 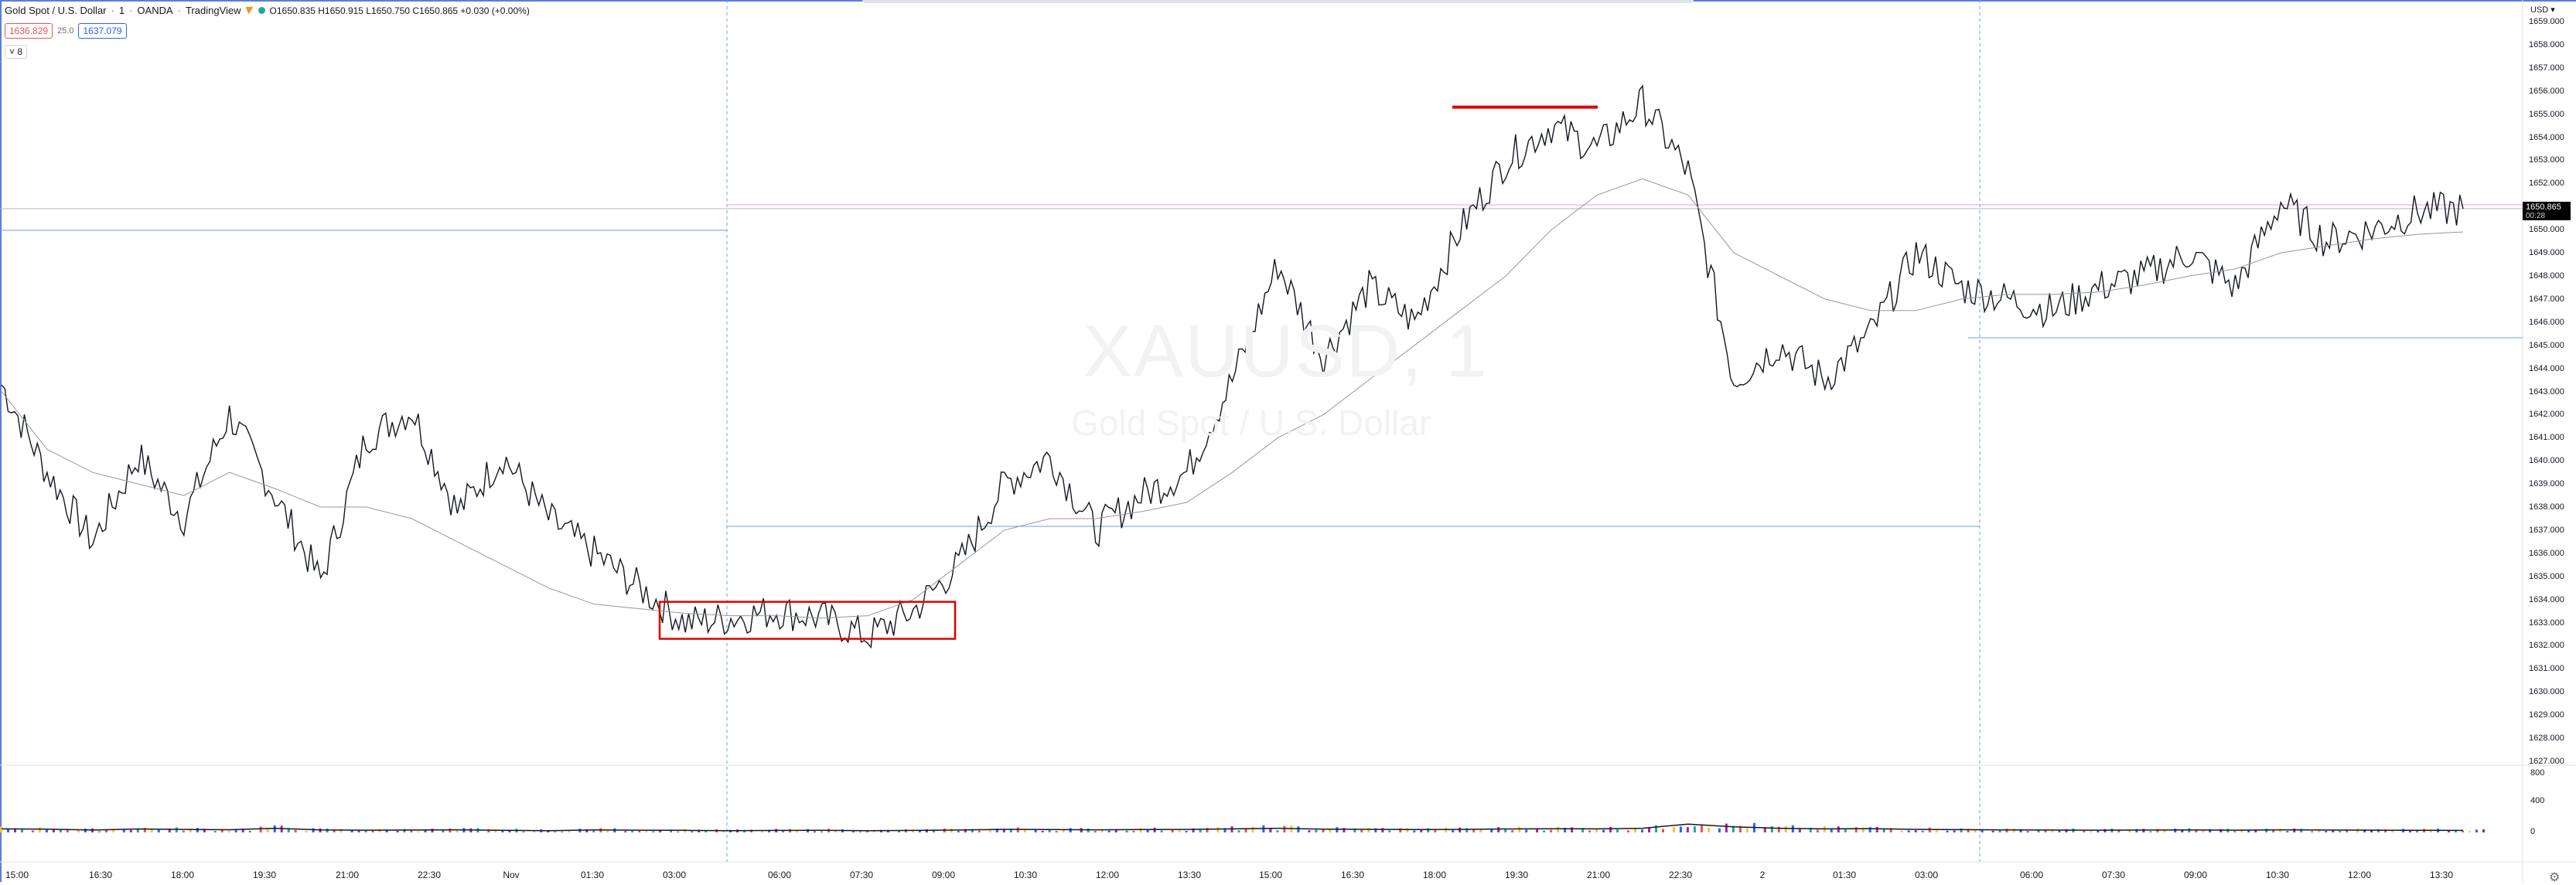 I want to click on time-tick: 07:30, so click(x=862, y=875).